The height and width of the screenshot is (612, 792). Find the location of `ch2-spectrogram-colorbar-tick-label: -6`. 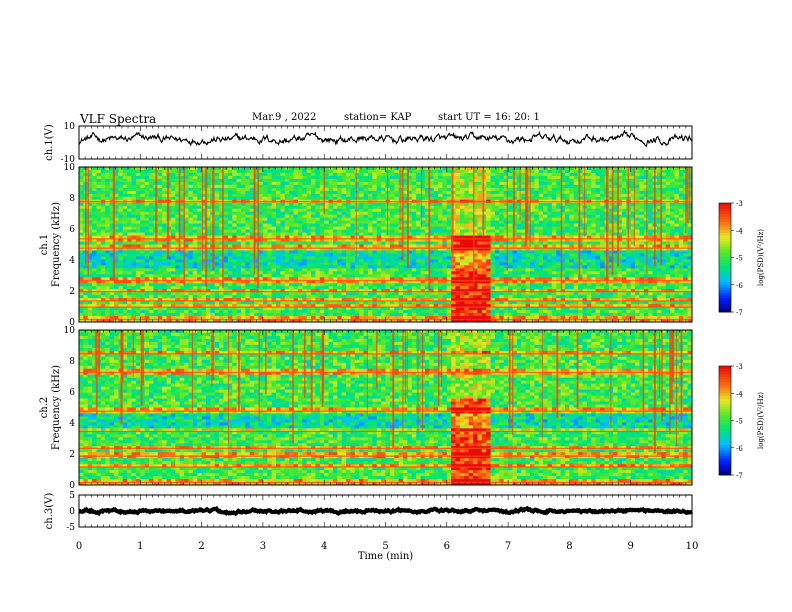

ch2-spectrogram-colorbar-tick-label: -6 is located at coordinates (739, 449).